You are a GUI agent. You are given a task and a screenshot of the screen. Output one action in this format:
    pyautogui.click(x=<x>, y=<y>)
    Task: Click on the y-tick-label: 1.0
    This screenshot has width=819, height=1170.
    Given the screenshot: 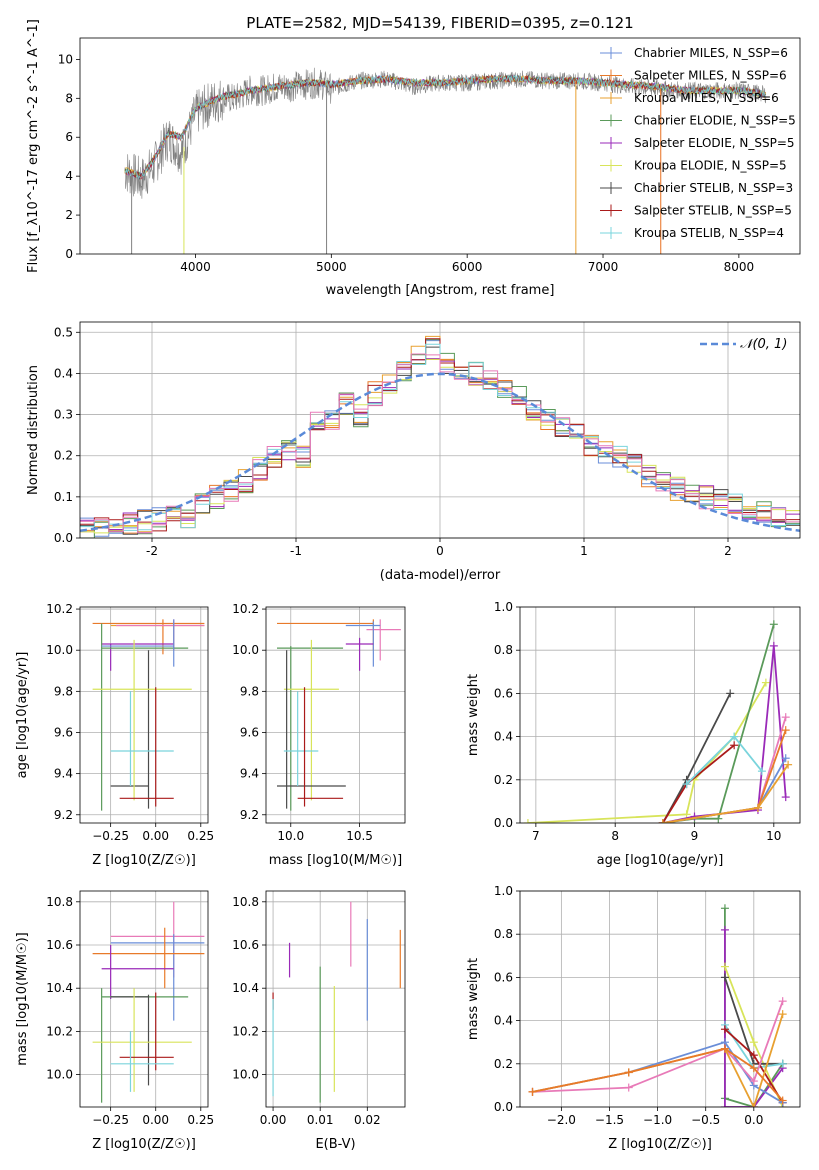 What is the action you would take?
    pyautogui.click(x=503, y=891)
    